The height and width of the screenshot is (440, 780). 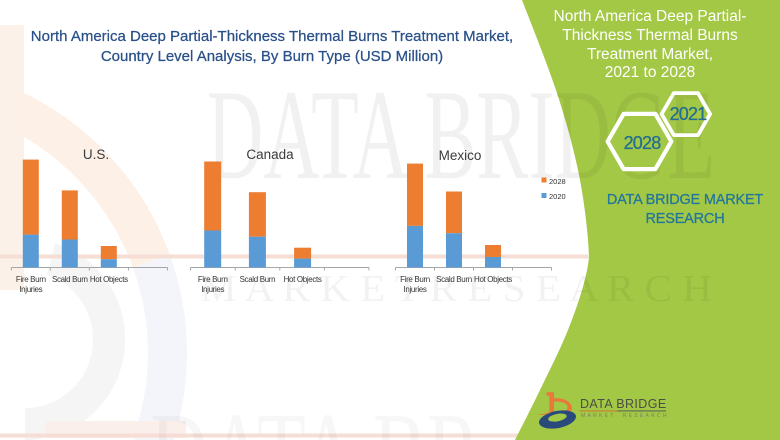 I want to click on svg-text: DATA BR, so click(x=315, y=414).